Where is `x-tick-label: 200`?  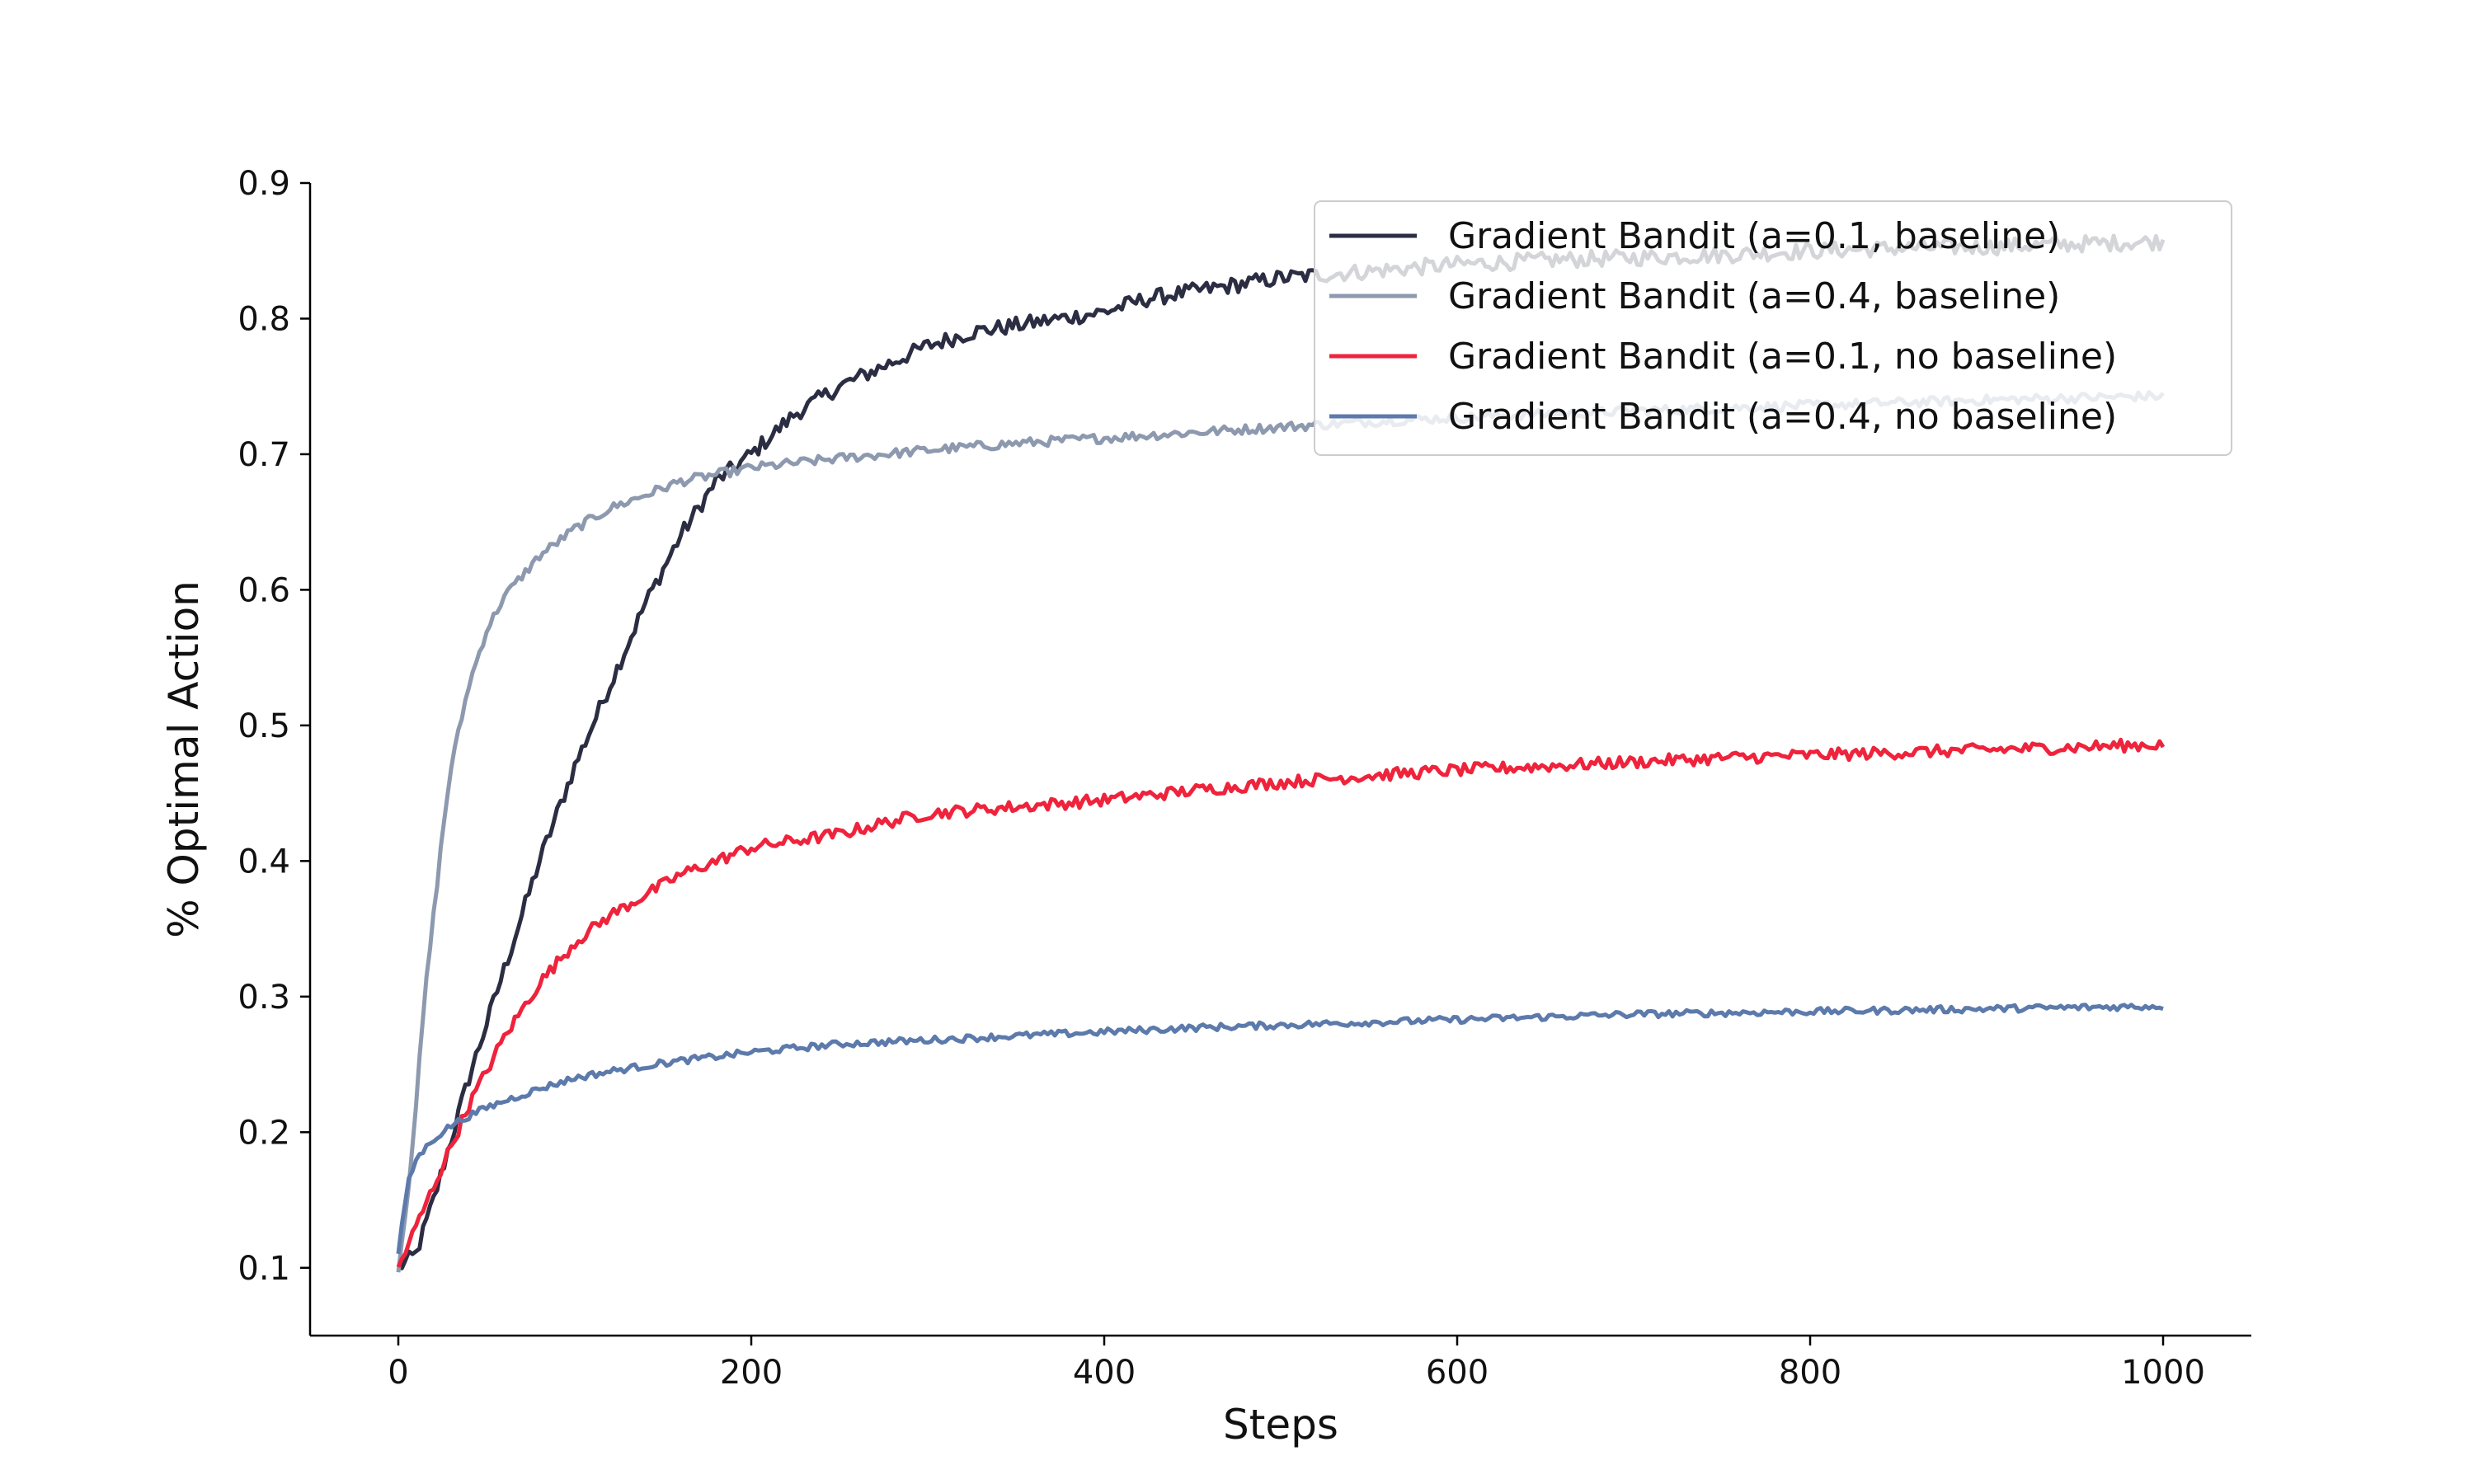
x-tick-label: 200 is located at coordinates (751, 1373).